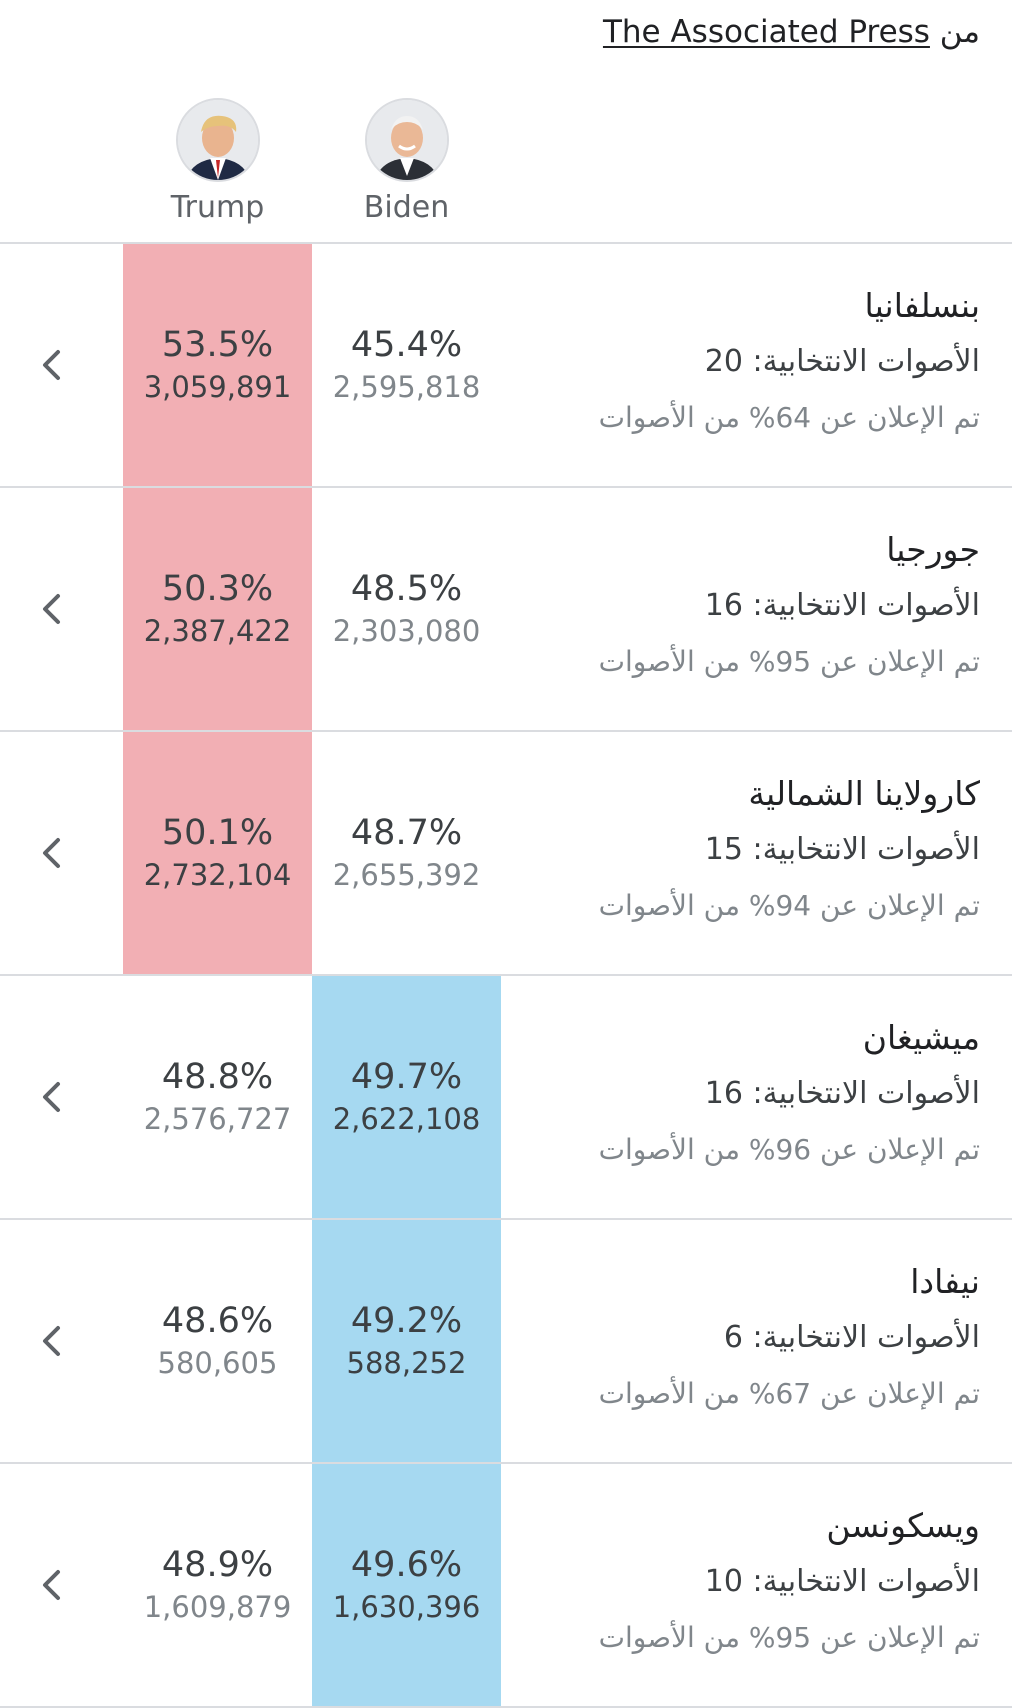 The height and width of the screenshot is (1708, 1012). What do you see at coordinates (217, 1321) in the screenshot?
I see `trump-percent: 48.6%` at bounding box center [217, 1321].